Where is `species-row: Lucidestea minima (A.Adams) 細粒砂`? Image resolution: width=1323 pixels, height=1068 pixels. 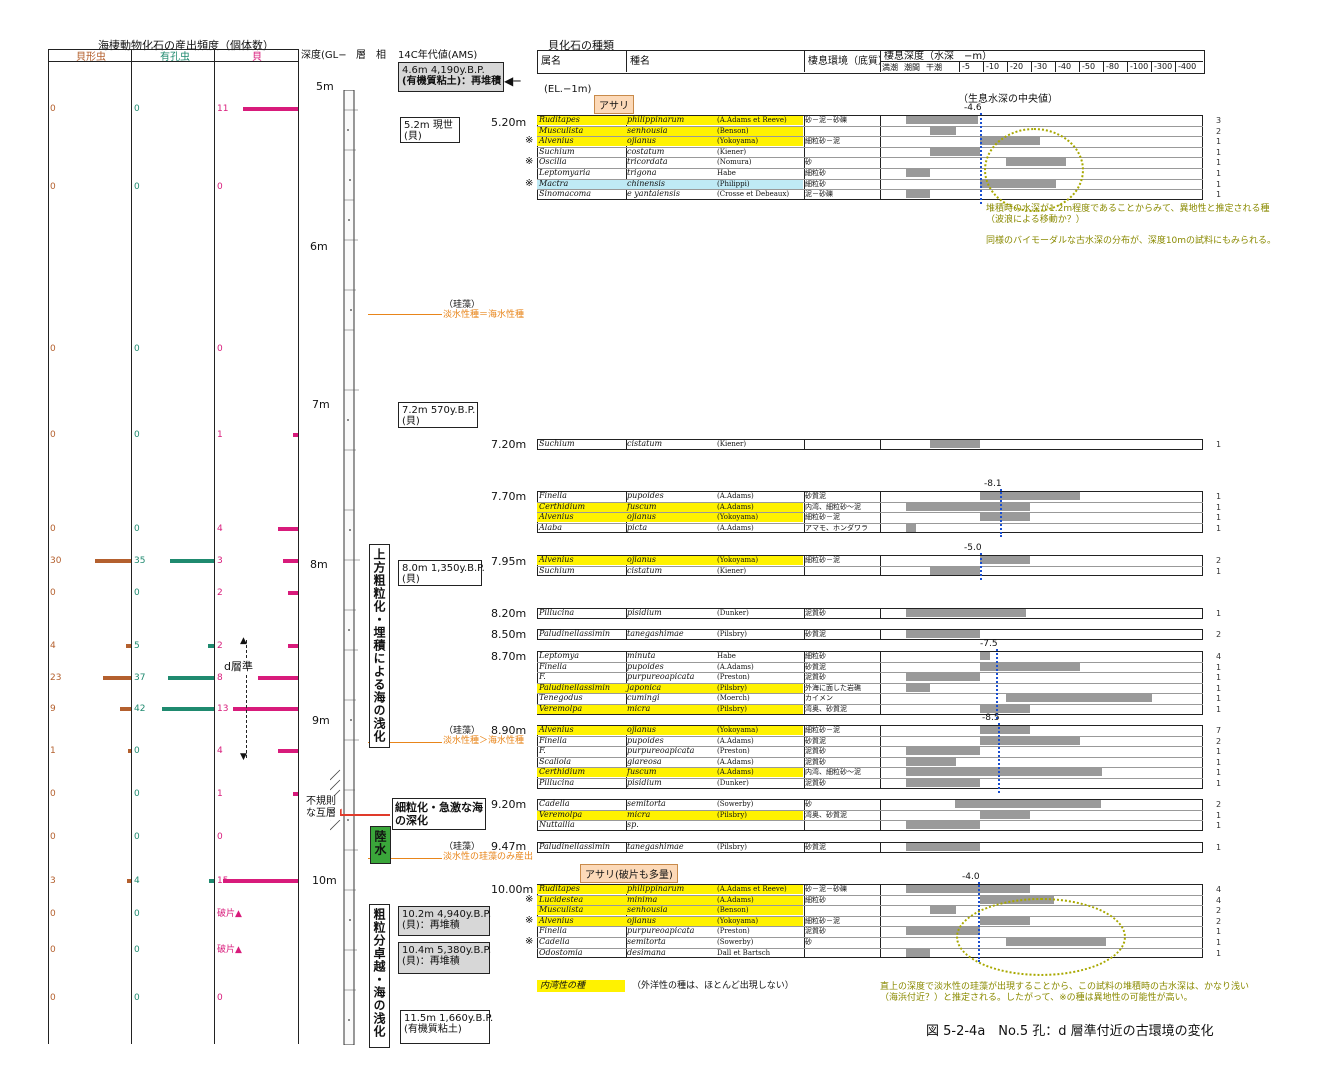 species-row: Lucidestea minima (A.Adams) 細粒砂 is located at coordinates (870, 900).